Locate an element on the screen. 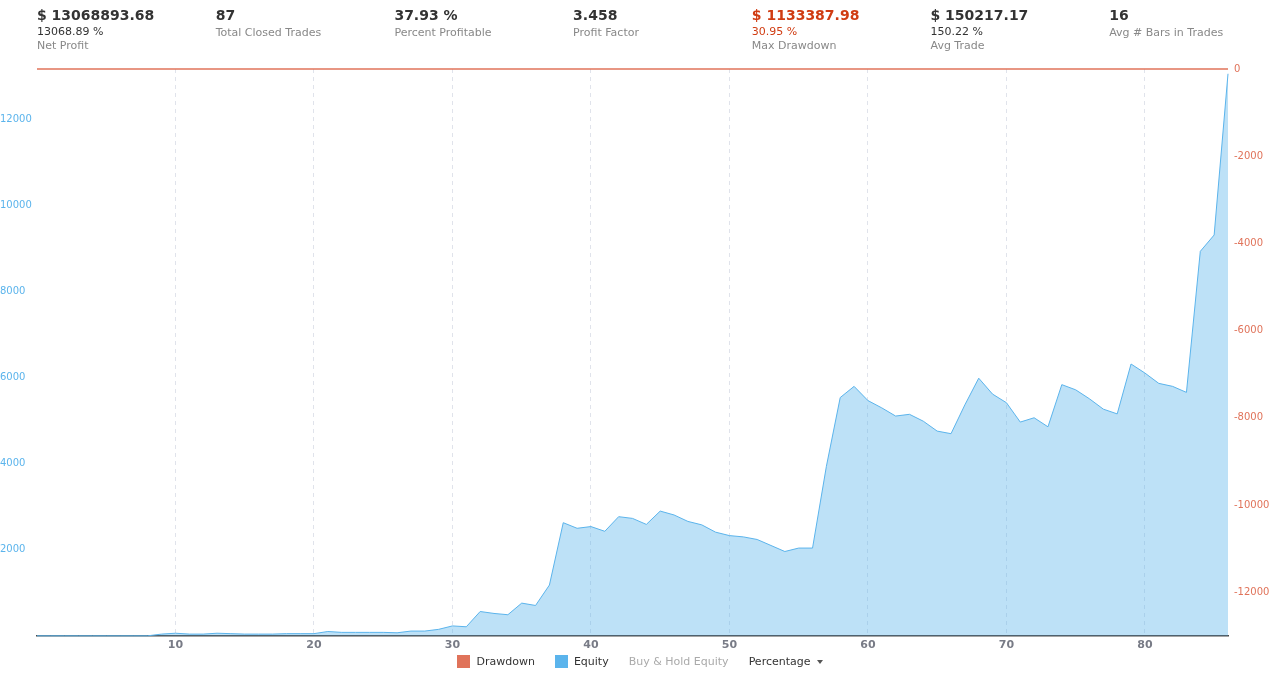 This screenshot has width=1280, height=676. y2-tick-label: -6000 is located at coordinates (1249, 330).